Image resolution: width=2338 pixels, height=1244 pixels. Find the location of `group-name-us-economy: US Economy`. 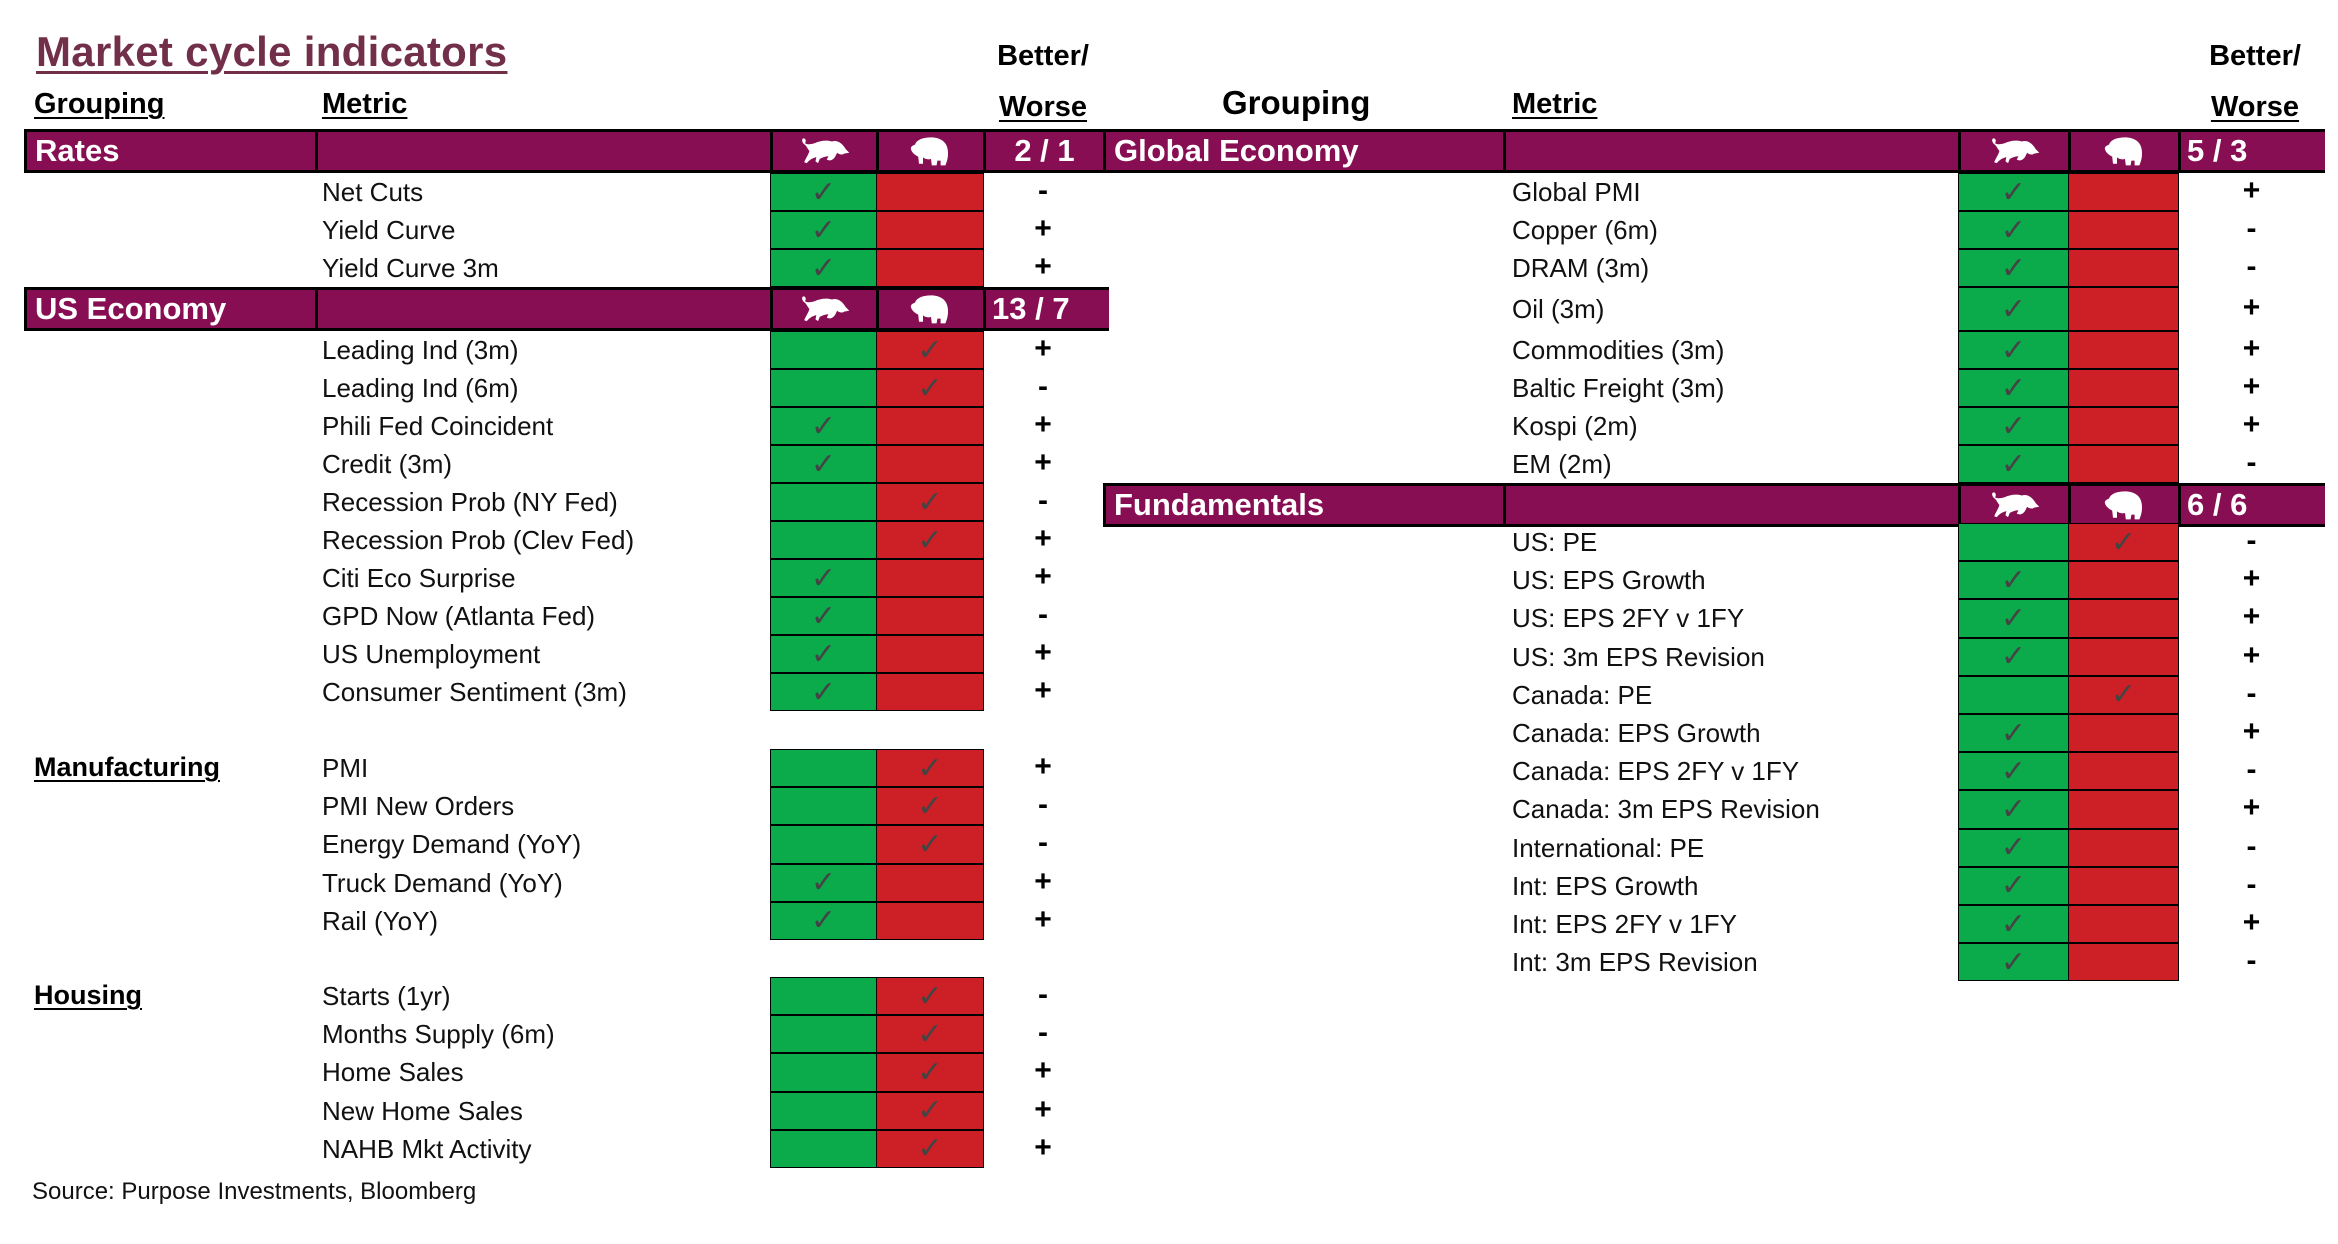

group-name-us-economy: US Economy is located at coordinates (169, 309).